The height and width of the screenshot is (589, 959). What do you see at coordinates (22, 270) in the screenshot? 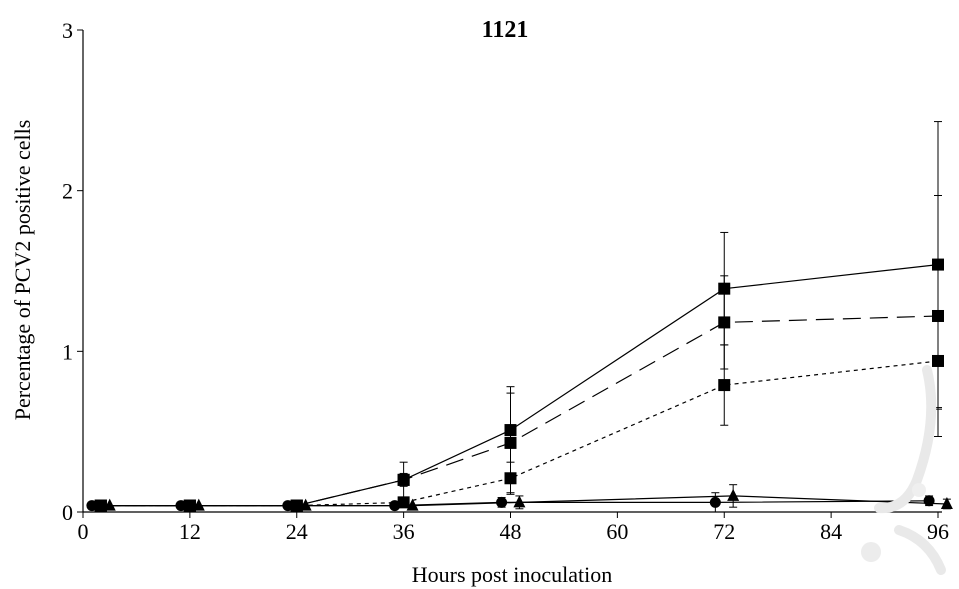
I see `y-axis-label: Percentage of PCV2 positive cells` at bounding box center [22, 270].